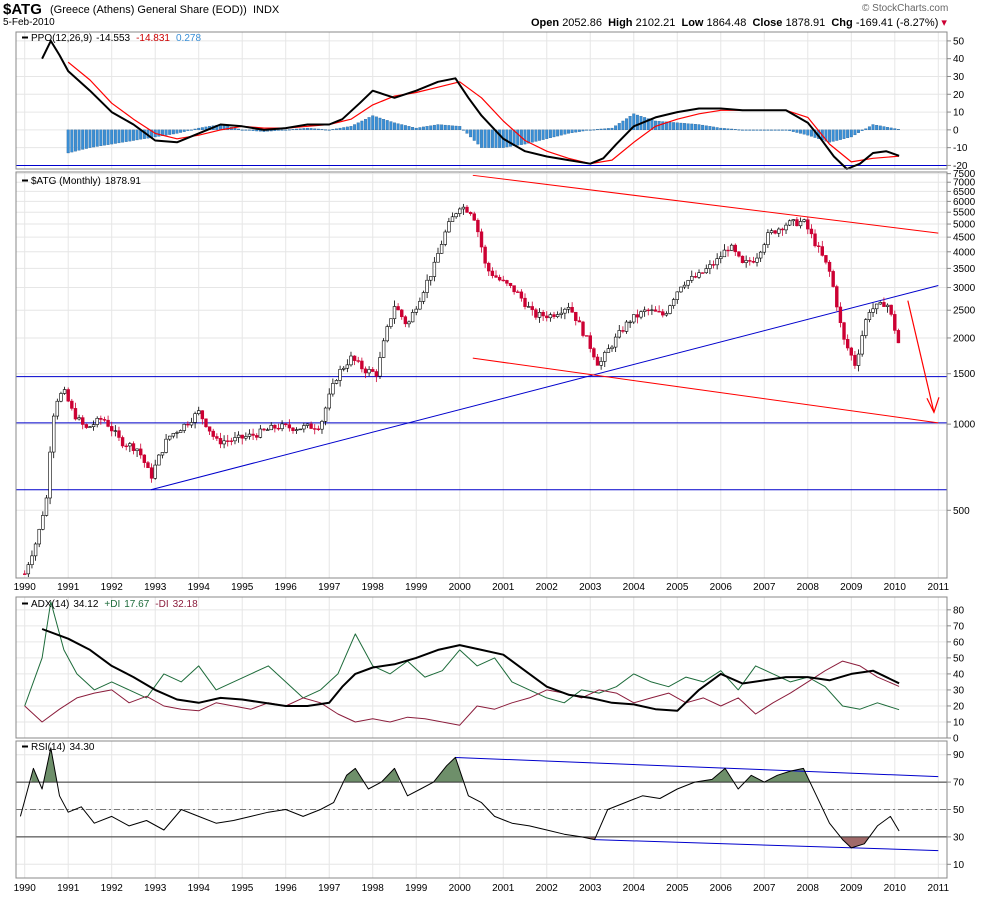 The height and width of the screenshot is (897, 990). What do you see at coordinates (48, 747) in the screenshot?
I see `rsi-legend-label-0: RSI(14)` at bounding box center [48, 747].